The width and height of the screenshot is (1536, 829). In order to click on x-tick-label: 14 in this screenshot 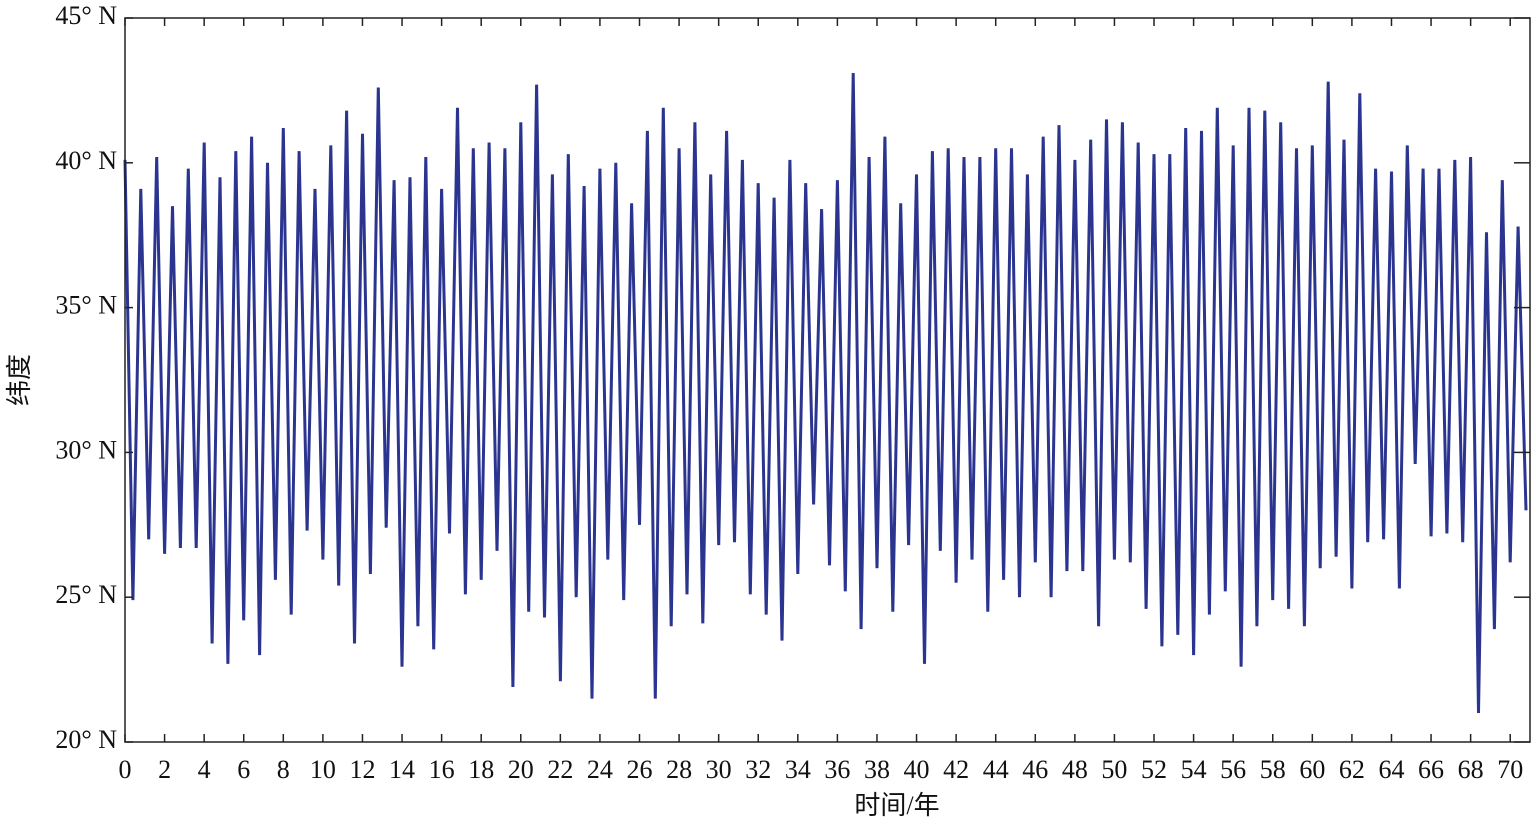, I will do `click(402, 769)`.